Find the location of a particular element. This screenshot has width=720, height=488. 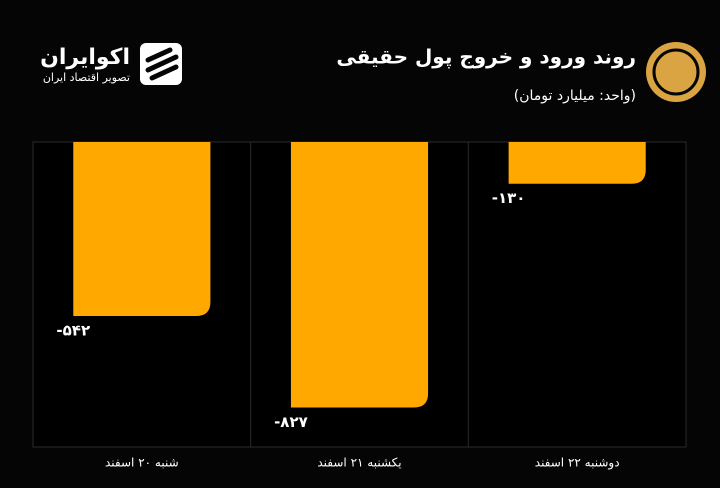

chart-title: روند ورود و خروج پول حقیقی is located at coordinates (486, 57).